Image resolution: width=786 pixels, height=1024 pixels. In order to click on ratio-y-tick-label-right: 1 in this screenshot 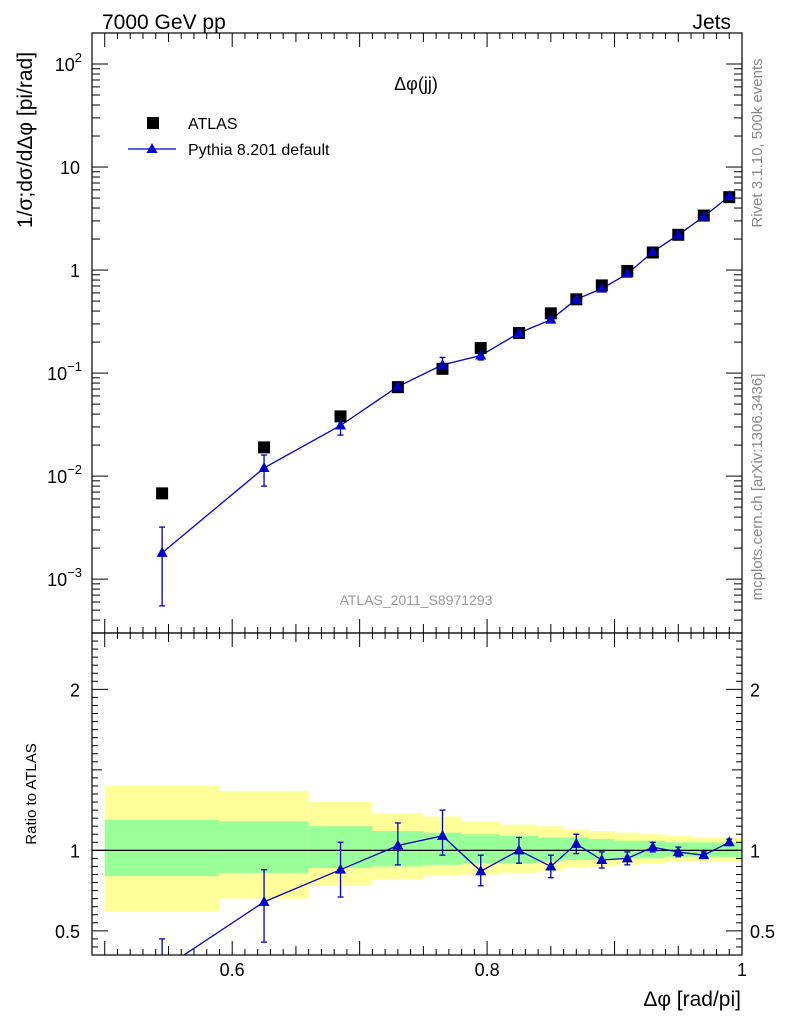, I will do `click(755, 851)`.